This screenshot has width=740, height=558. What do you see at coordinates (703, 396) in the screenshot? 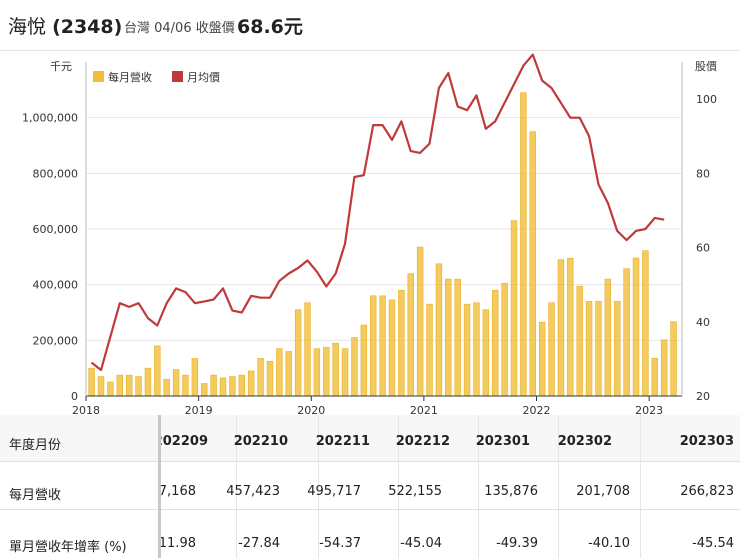
I see `right-tick-label: 20` at bounding box center [703, 396].